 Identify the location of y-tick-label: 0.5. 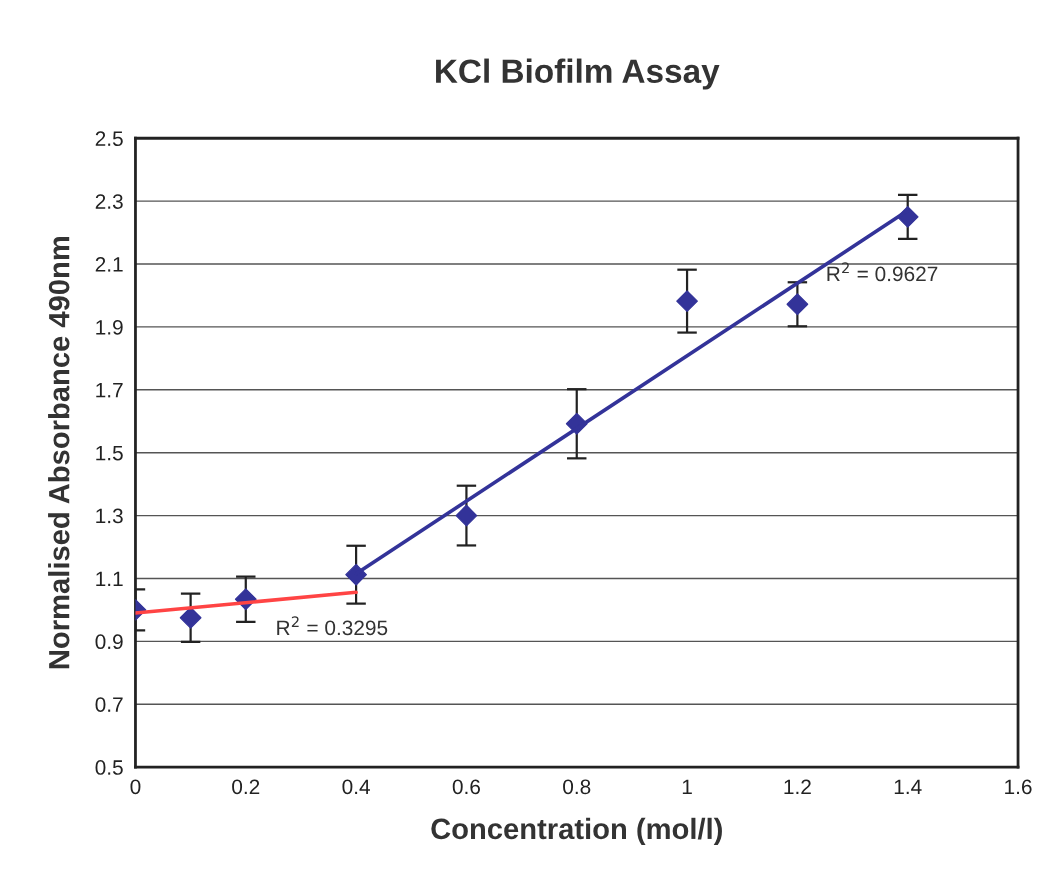
(109, 767).